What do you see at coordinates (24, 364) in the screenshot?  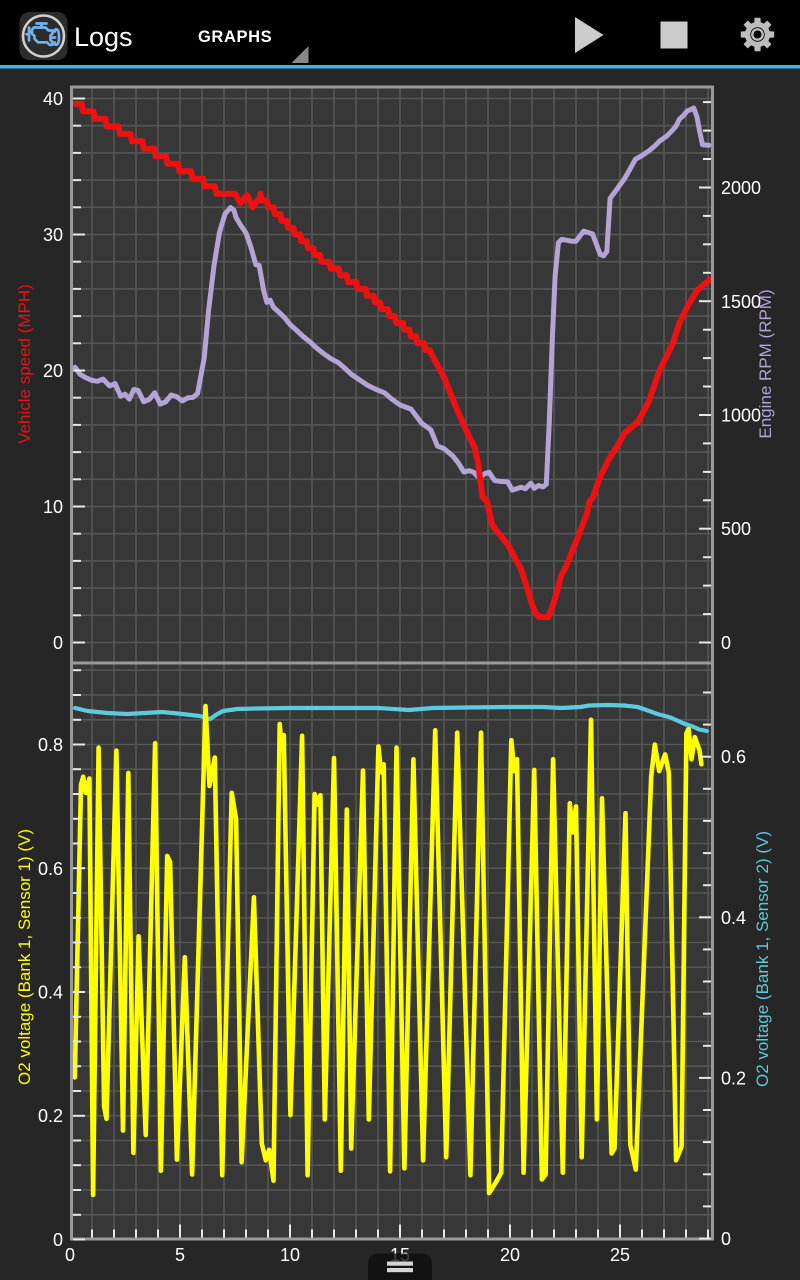 I see `svg-text: Vehicle speed (MPH)` at bounding box center [24, 364].